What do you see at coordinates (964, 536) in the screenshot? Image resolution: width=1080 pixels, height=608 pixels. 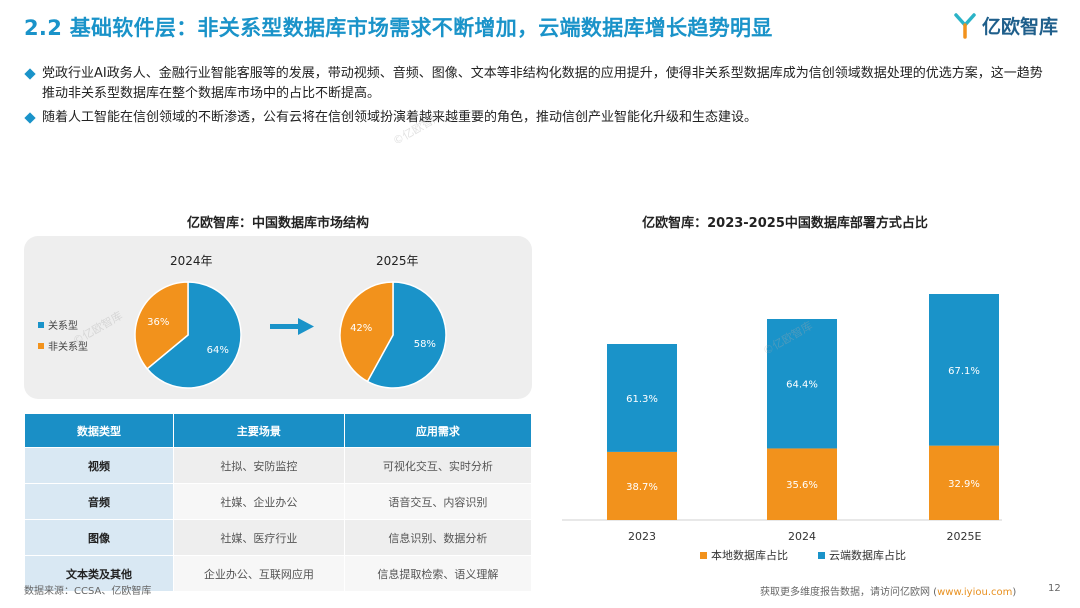 I see `x-tick-label: 2025E` at bounding box center [964, 536].